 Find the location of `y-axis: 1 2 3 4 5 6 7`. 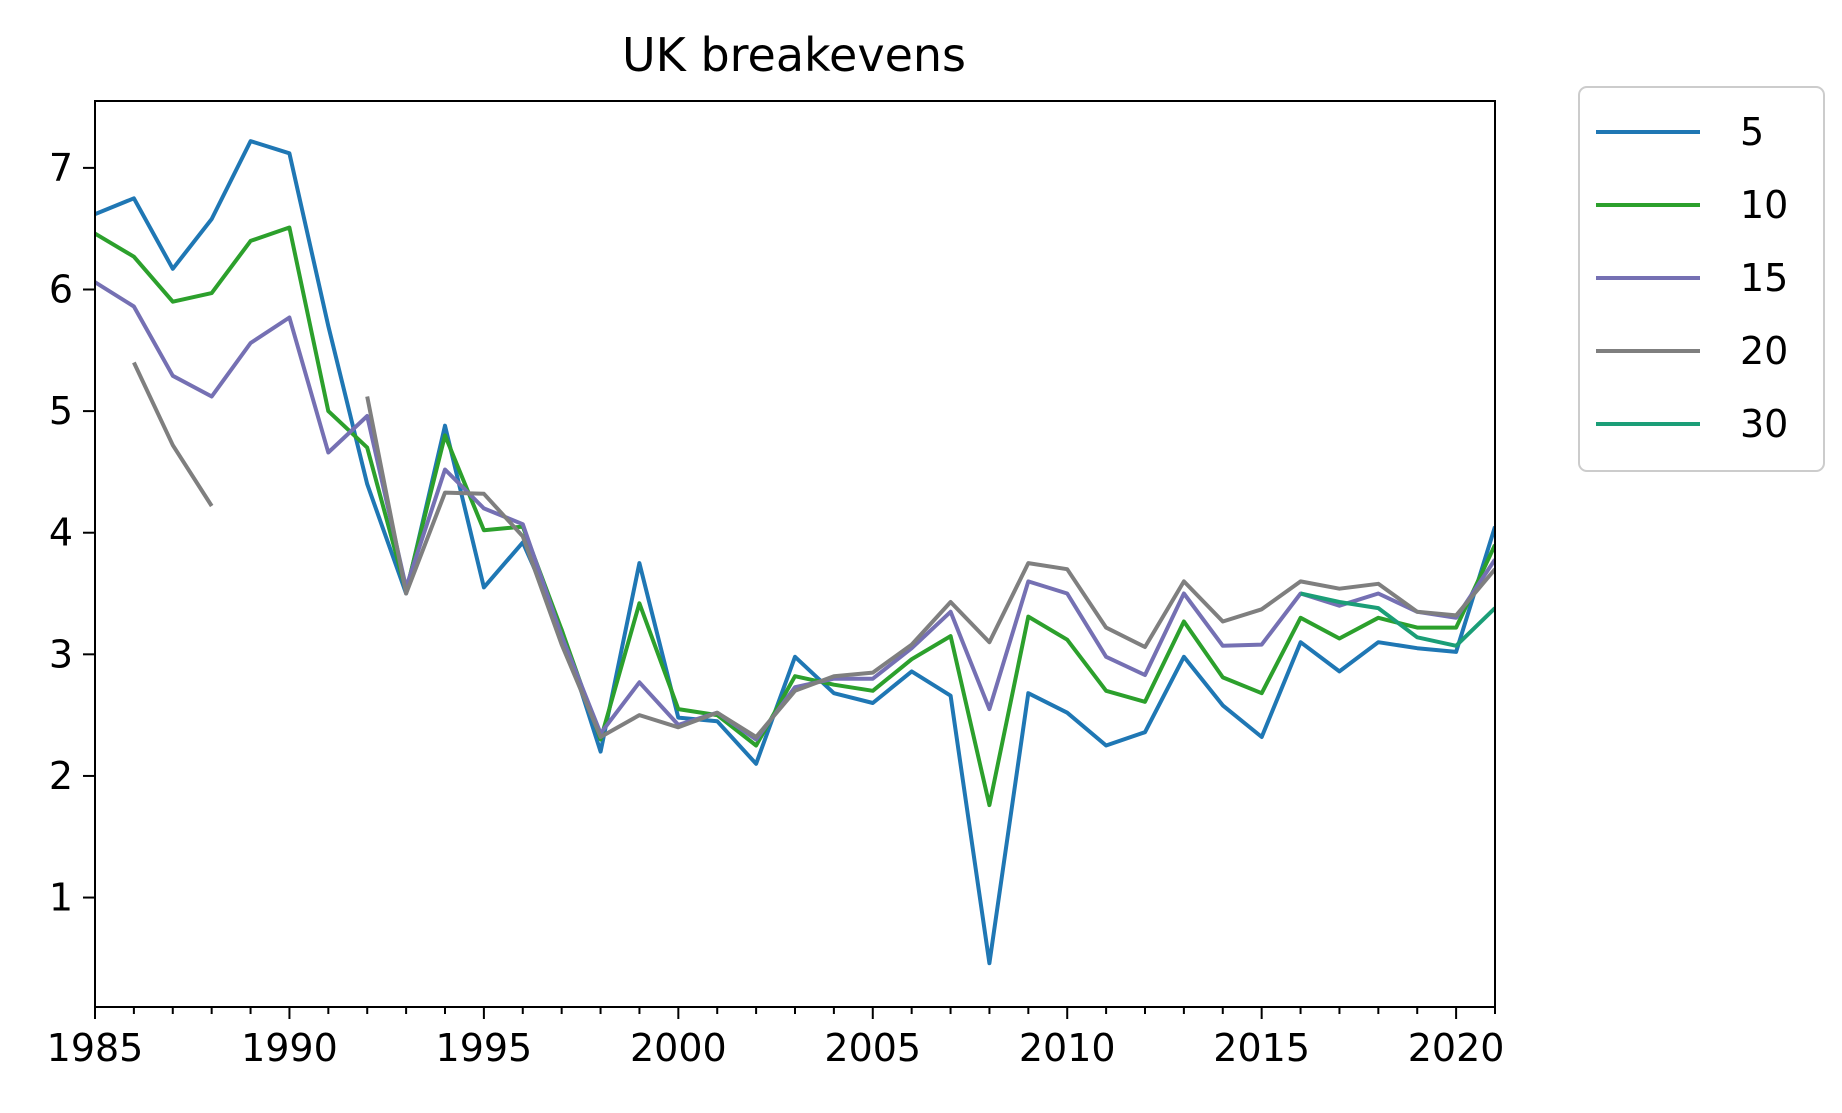

y-axis: 1 2 3 4 5 6 7 is located at coordinates (72, 533).